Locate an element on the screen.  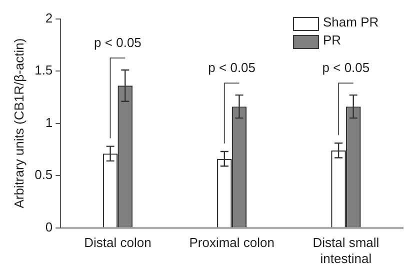
x-tick-label: Distal small intestinal is located at coordinates (346, 250).